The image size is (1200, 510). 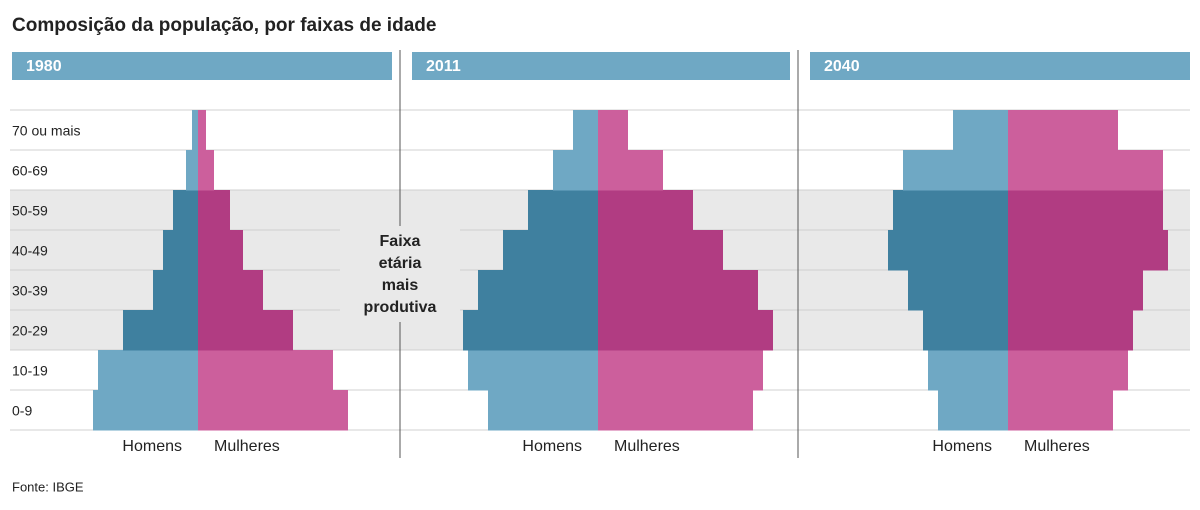 I want to click on annotation-bg, so click(x=400, y=274).